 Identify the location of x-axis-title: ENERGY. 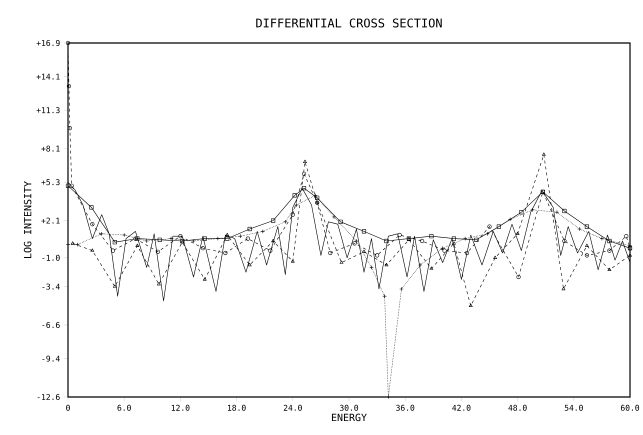
(349, 418).